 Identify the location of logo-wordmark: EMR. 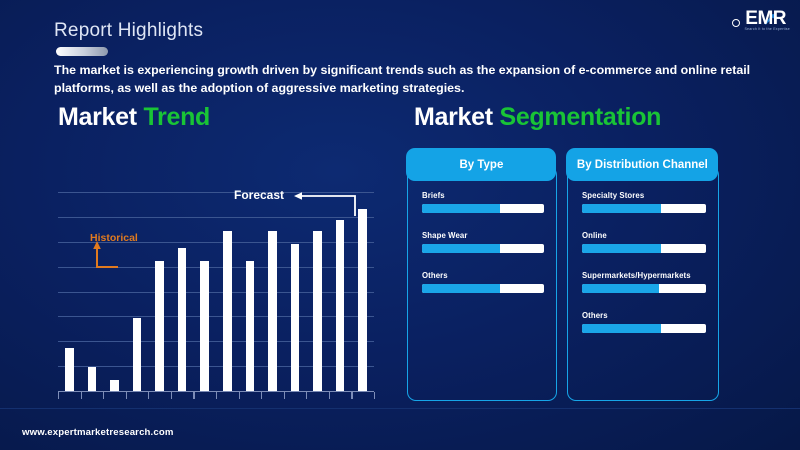
(765, 18).